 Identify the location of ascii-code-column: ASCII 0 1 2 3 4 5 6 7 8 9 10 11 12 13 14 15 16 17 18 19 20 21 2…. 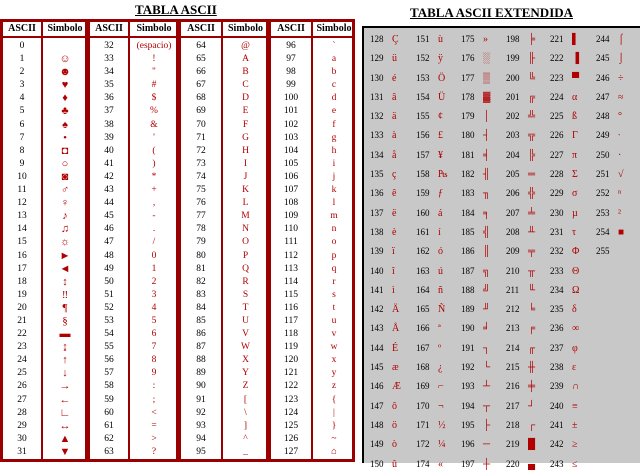
(22, 240).